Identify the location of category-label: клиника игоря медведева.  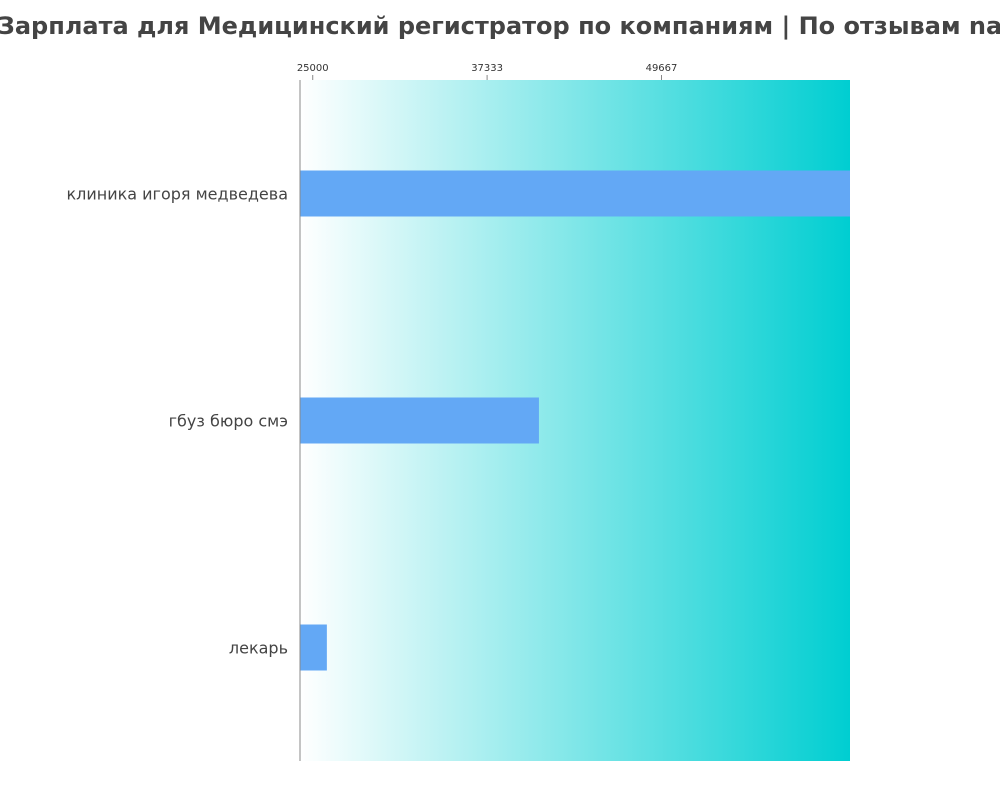
(177, 194).